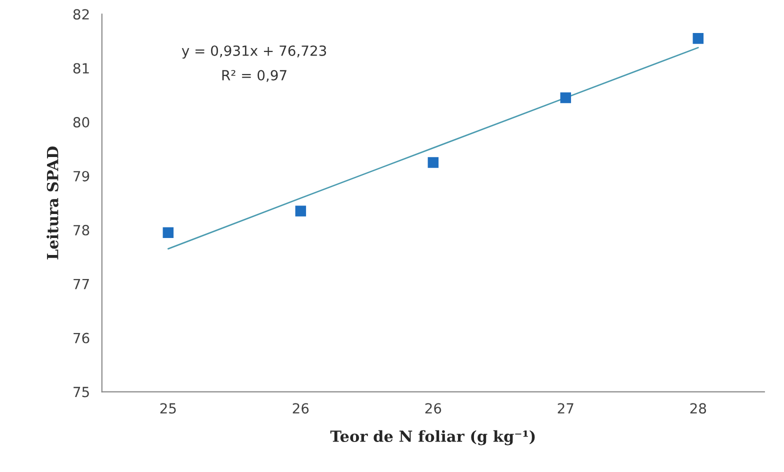  What do you see at coordinates (698, 408) in the screenshot?
I see `x-tick-label: 28` at bounding box center [698, 408].